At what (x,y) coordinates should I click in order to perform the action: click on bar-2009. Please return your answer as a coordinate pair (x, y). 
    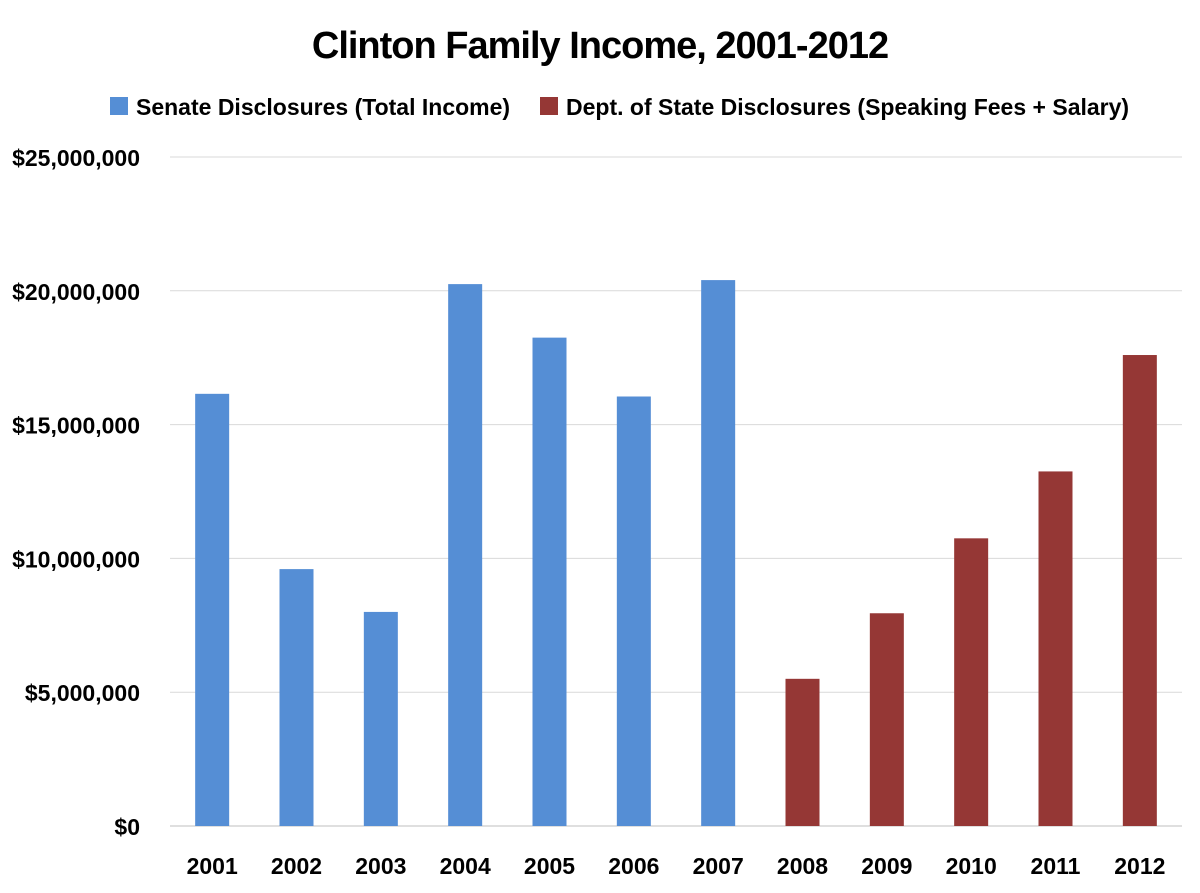
    Looking at the image, I should click on (886, 719).